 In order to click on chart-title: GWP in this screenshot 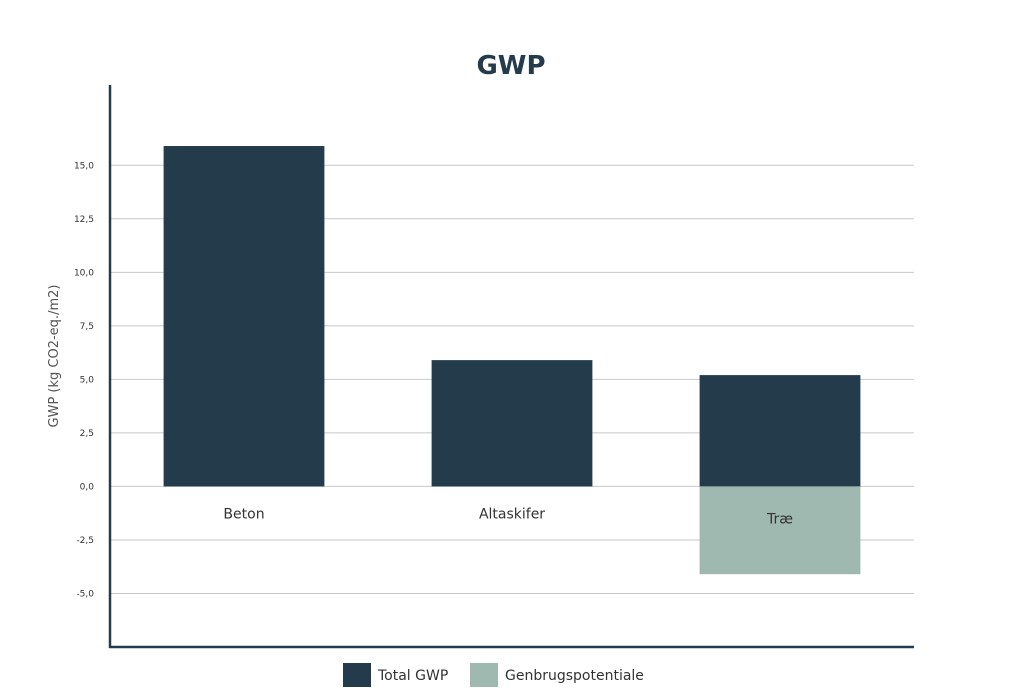, I will do `click(510, 66)`.